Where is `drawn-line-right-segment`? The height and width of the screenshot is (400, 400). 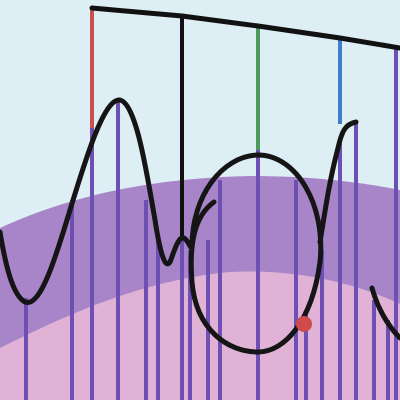
drawn-line-right-segment is located at coordinates (338, 182).